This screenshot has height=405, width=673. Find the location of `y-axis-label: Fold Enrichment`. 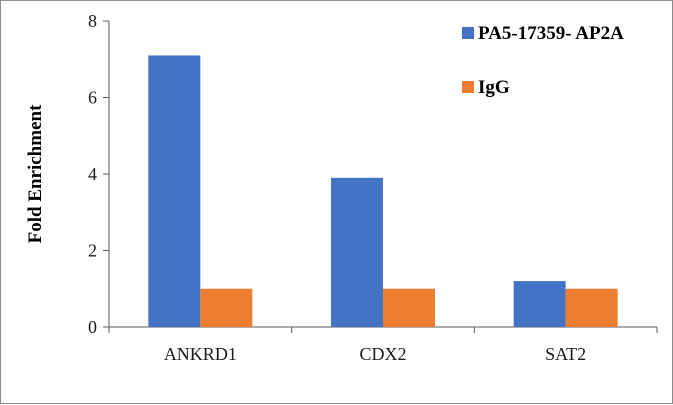

y-axis-label: Fold Enrichment is located at coordinates (35, 173).